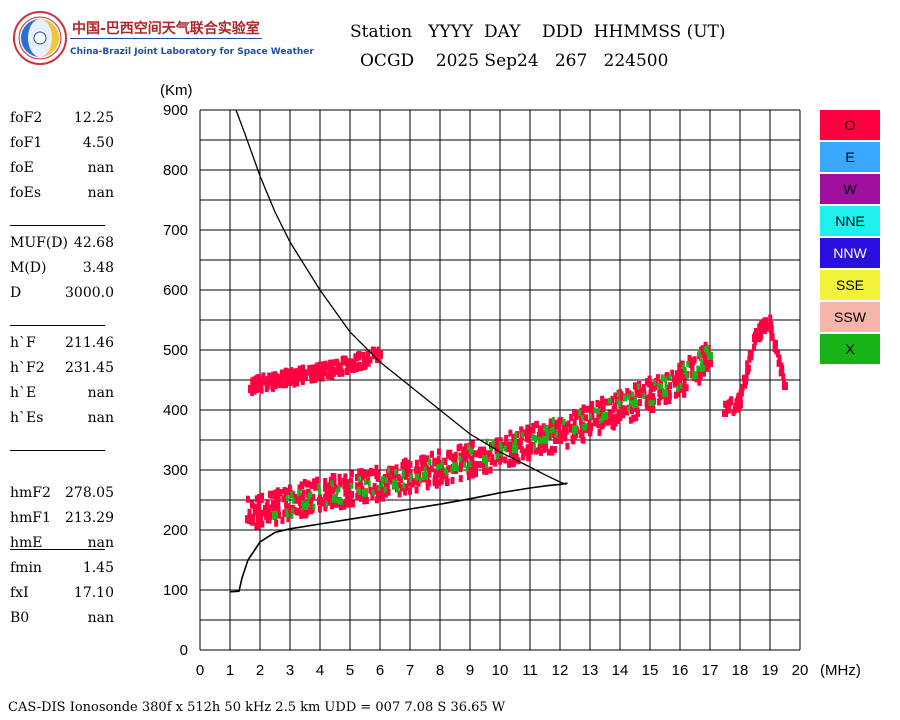  Describe the element at coordinates (230, 670) in the screenshot. I see `x-tick-label: 1` at that location.